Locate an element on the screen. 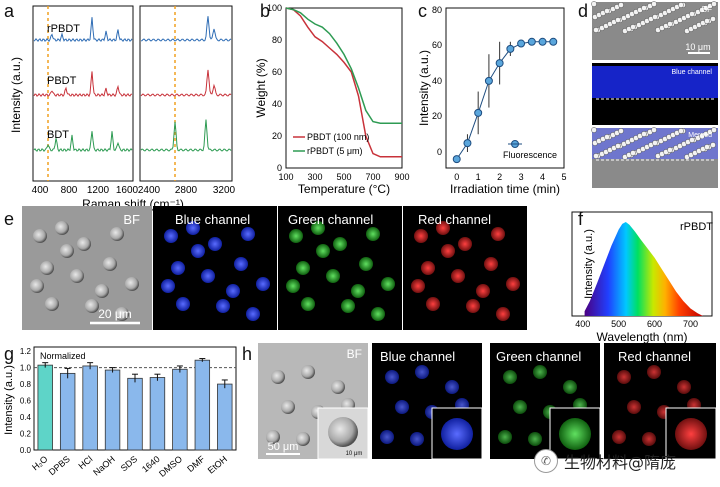  tga-ylabel: Weight (%) is located at coordinates (261, 87).